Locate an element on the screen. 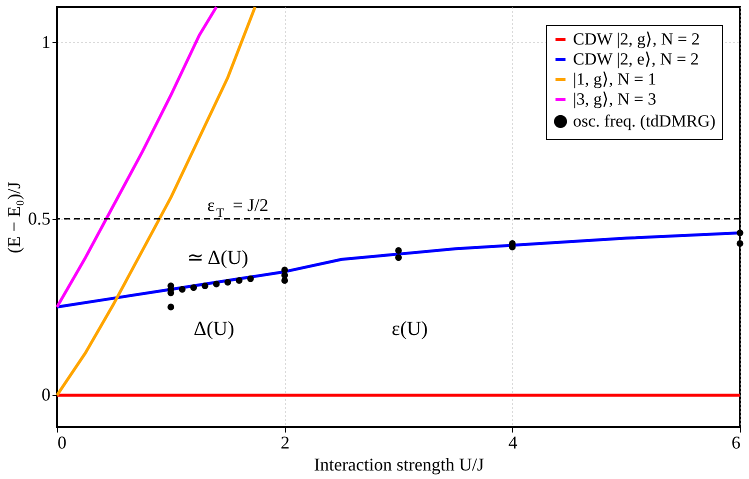 The height and width of the screenshot is (479, 749). x-tick-label: 2 is located at coordinates (285, 442).